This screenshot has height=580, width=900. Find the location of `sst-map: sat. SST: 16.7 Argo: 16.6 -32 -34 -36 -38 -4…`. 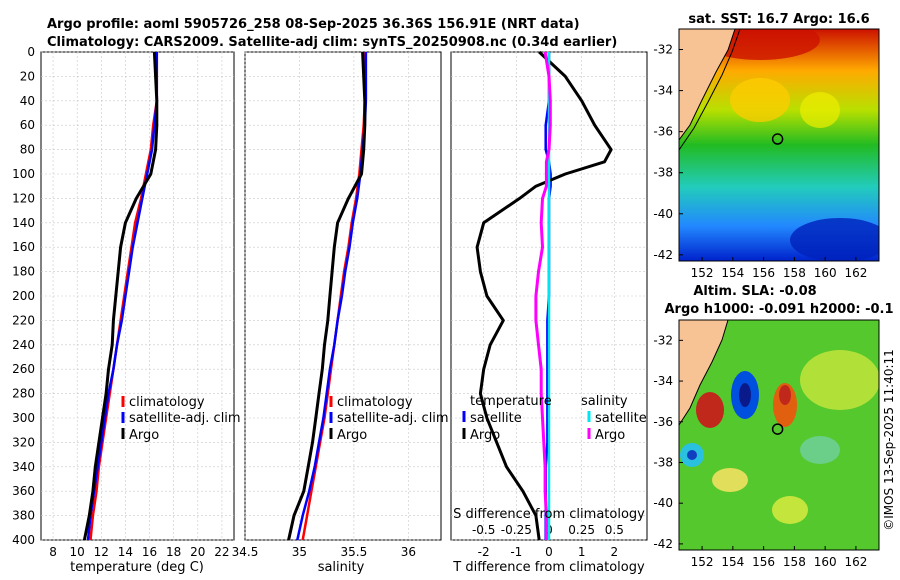

sst-map: sat. SST: 16.7 Argo: 16.6 -32 -34 -36 -38 -4… is located at coordinates (766, 146).